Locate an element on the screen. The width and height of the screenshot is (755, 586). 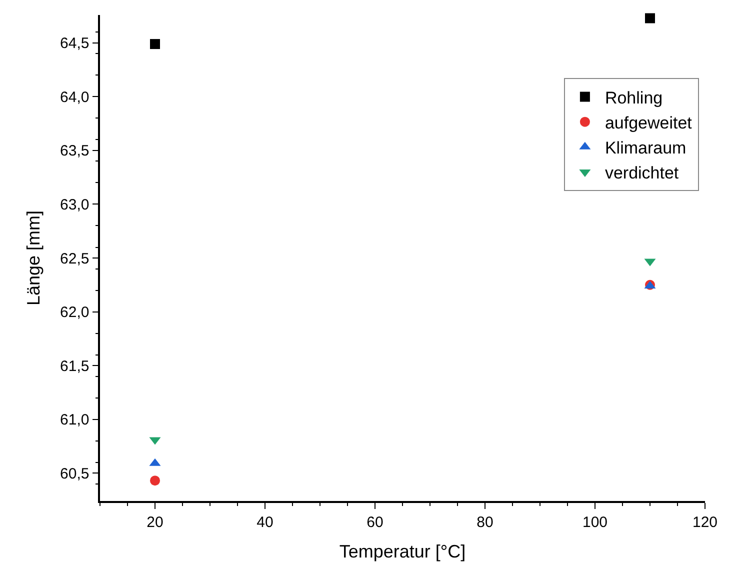
x-tick-label: 80 is located at coordinates (485, 522).